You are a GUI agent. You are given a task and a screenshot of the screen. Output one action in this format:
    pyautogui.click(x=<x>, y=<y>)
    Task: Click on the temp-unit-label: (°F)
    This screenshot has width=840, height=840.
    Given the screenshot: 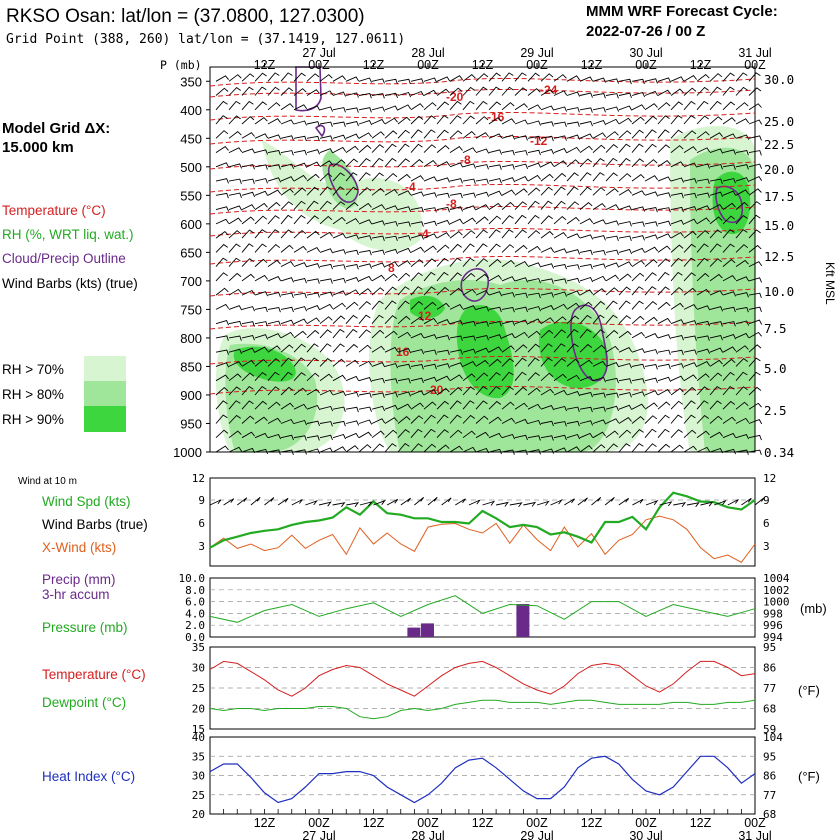 What is the action you would take?
    pyautogui.click(x=809, y=690)
    